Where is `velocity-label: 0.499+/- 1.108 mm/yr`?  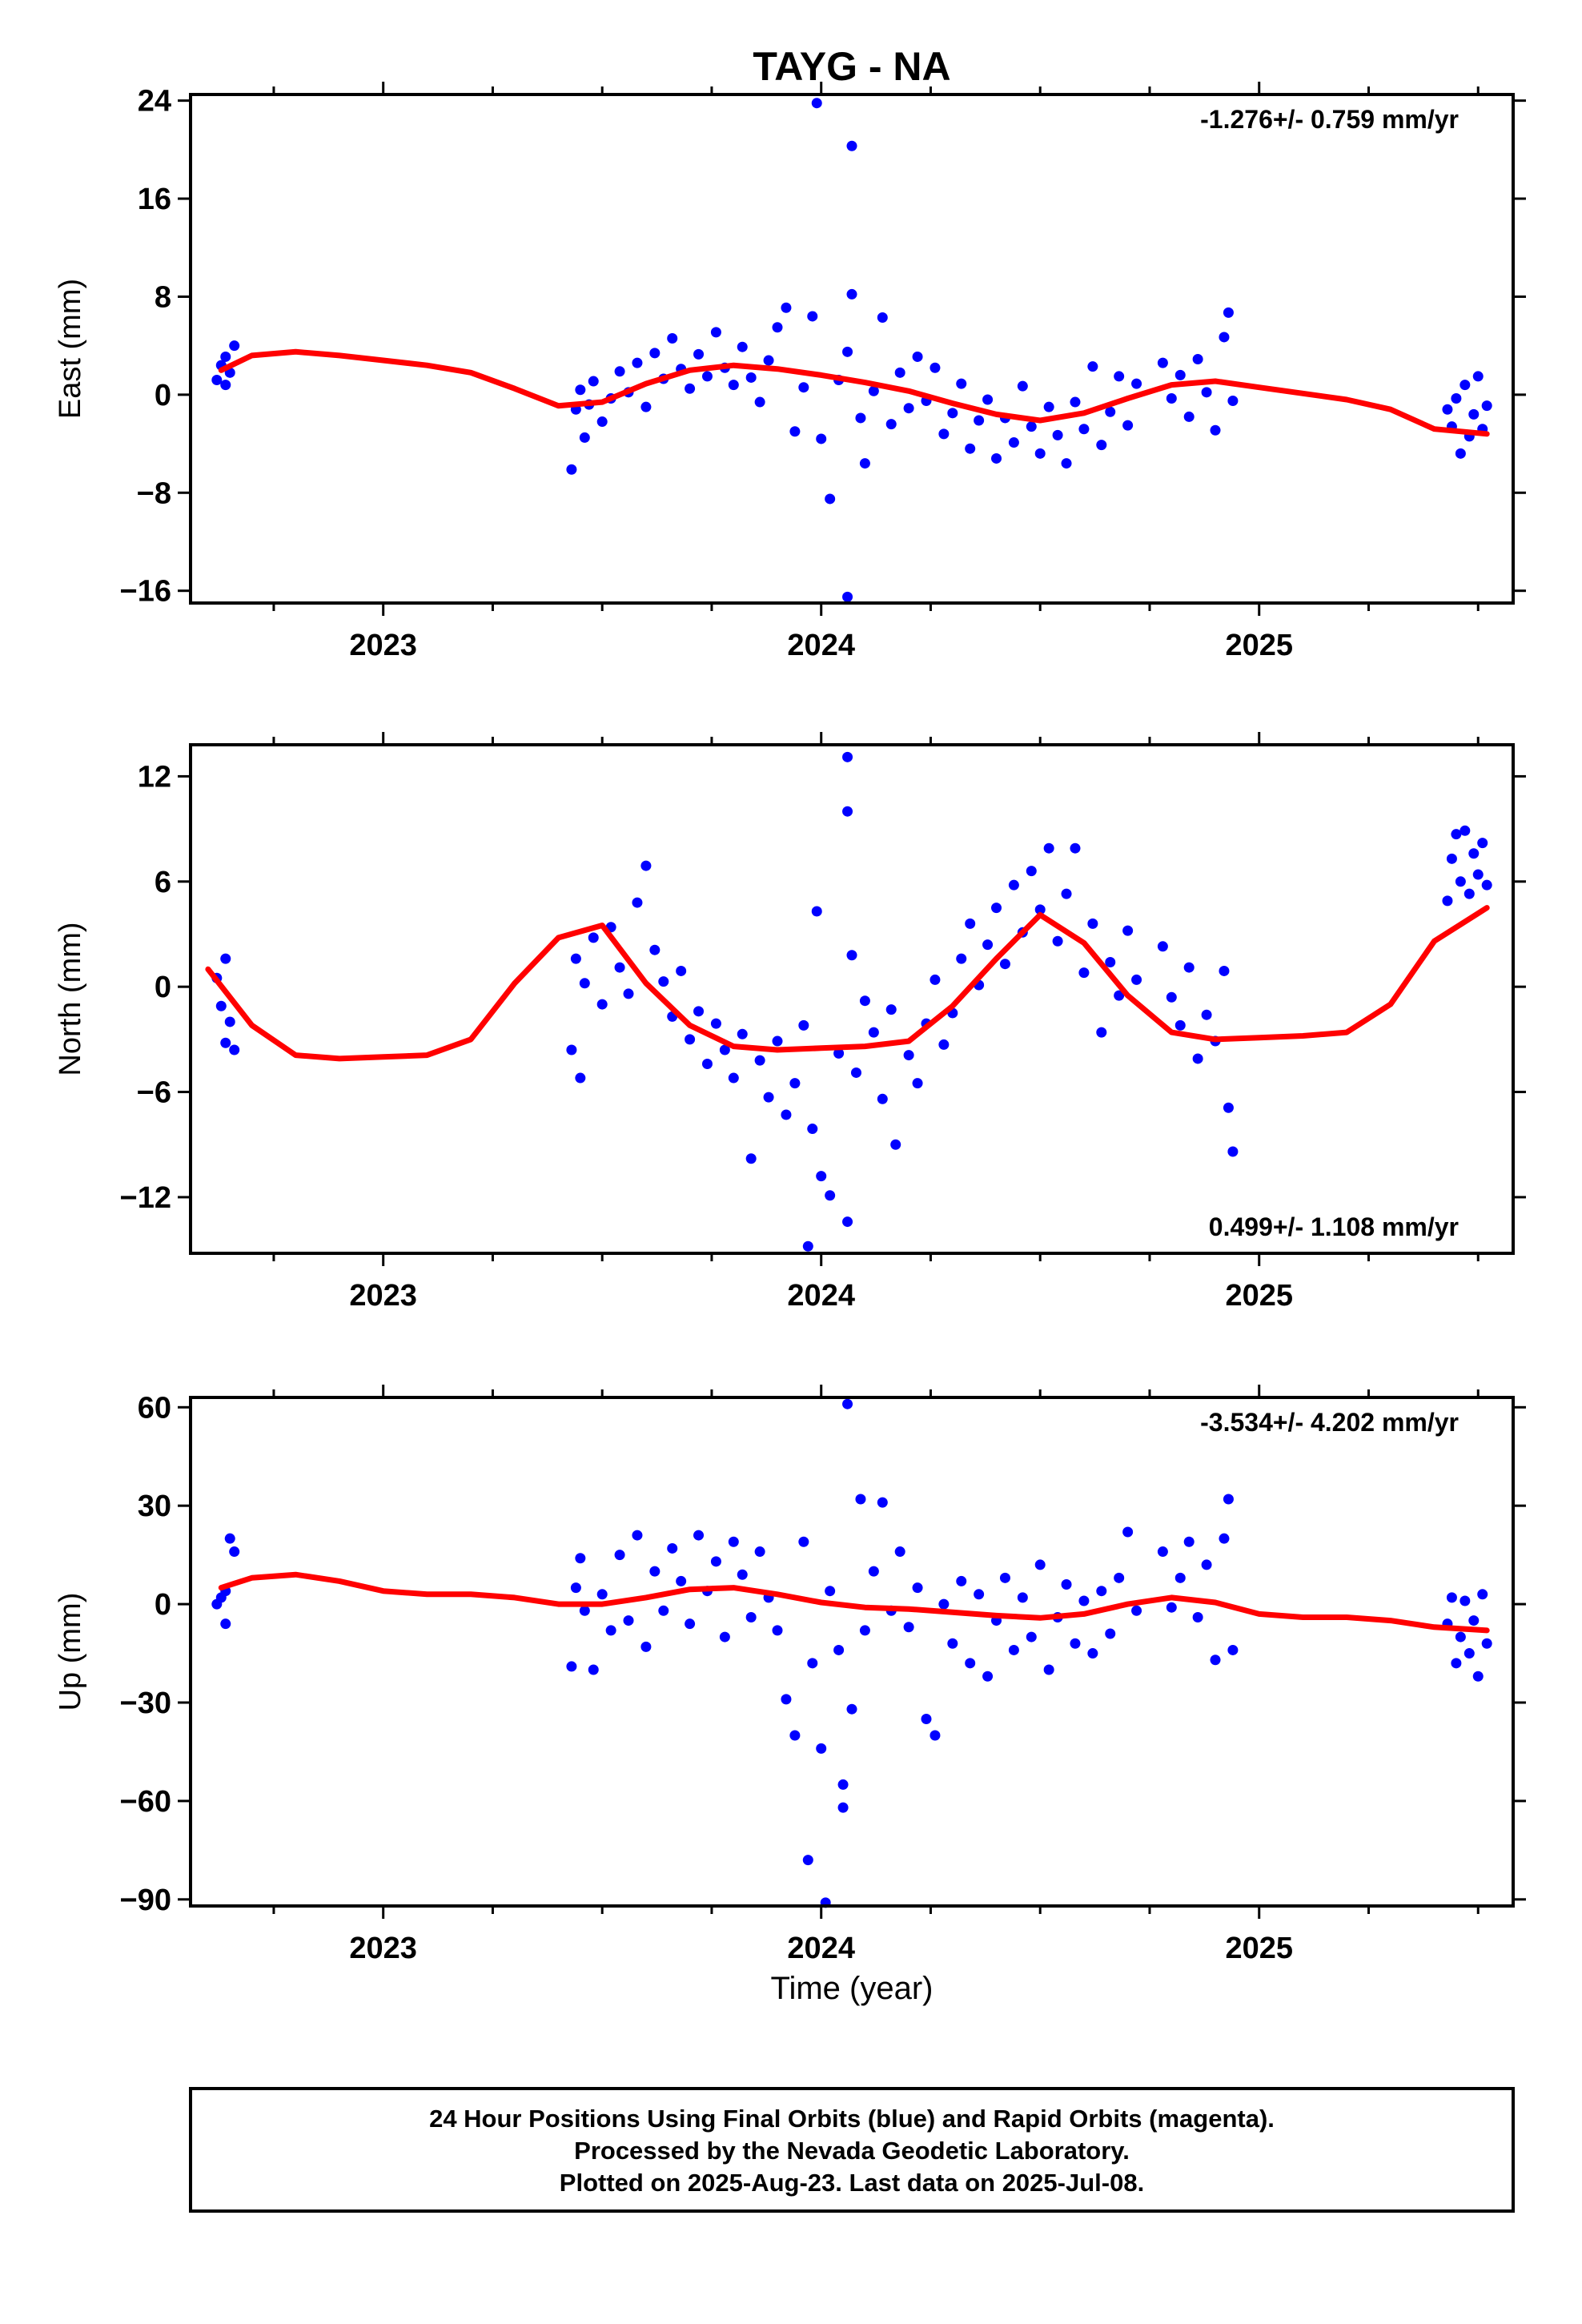 velocity-label: 0.499+/- 1.108 mm/yr is located at coordinates (1334, 1227).